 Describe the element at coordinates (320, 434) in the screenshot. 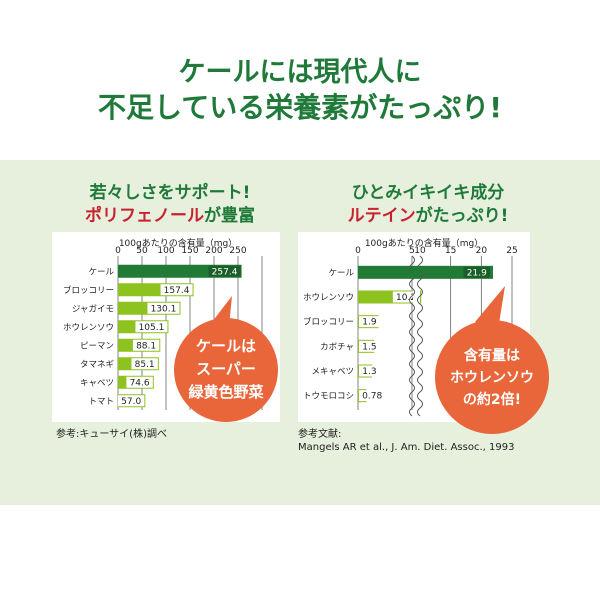

I see `right-reference-label: 参考文献:` at that location.